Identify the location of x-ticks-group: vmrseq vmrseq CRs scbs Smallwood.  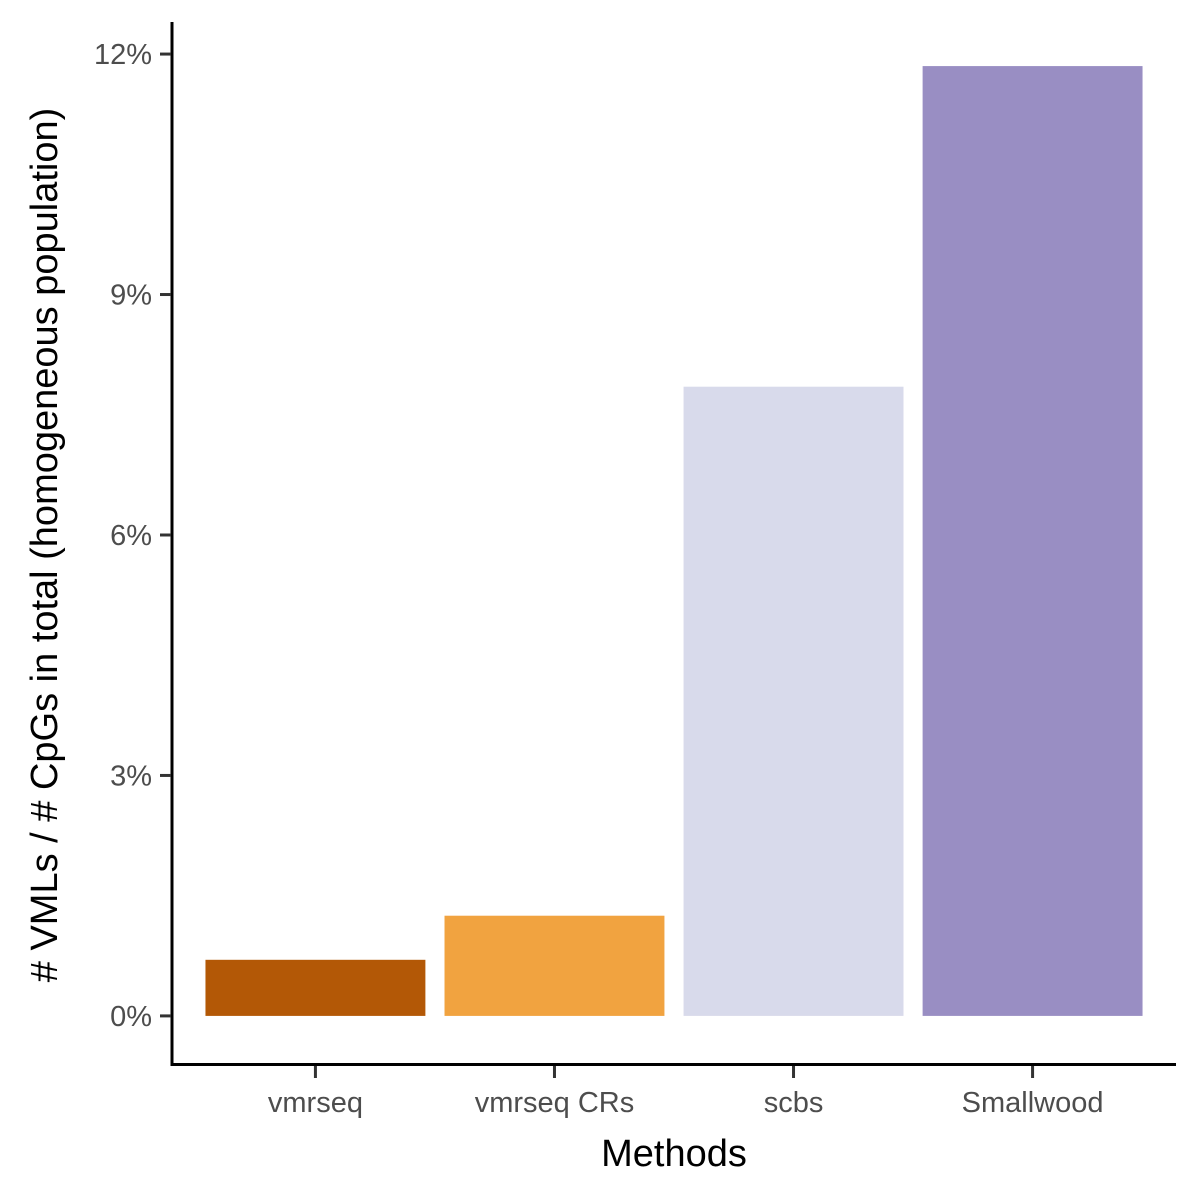
(686, 1092).